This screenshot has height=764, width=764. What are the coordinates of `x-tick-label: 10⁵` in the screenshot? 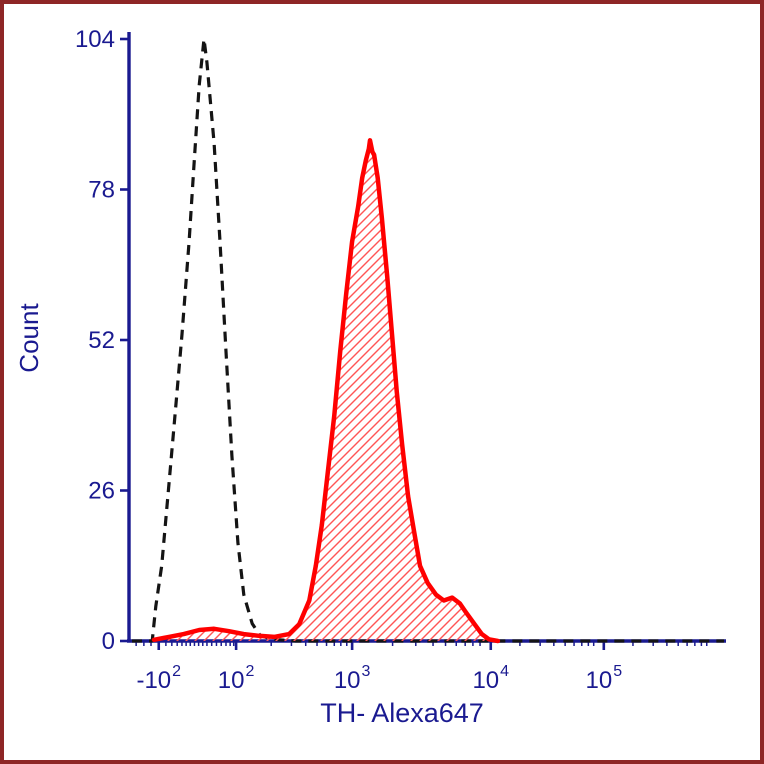 It's located at (604, 678).